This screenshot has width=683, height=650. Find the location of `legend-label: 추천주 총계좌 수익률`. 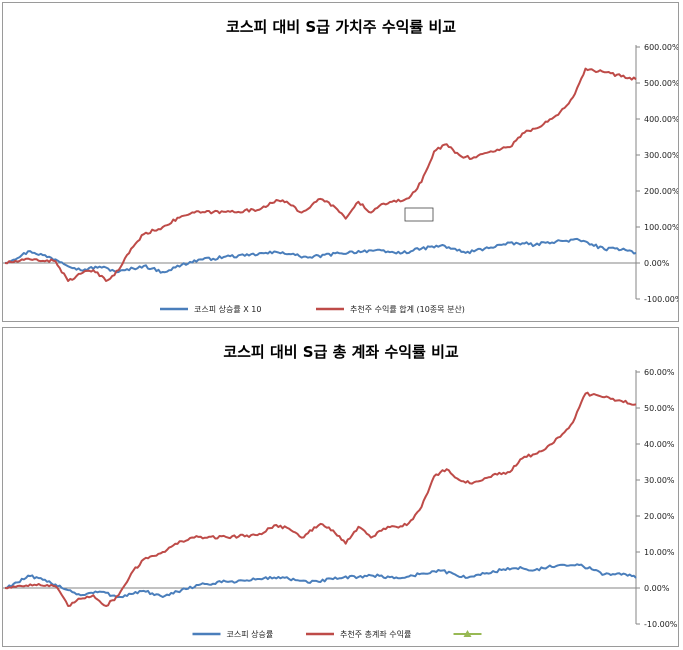

legend-label: 추천주 총계좌 수익률 is located at coordinates (375, 634).